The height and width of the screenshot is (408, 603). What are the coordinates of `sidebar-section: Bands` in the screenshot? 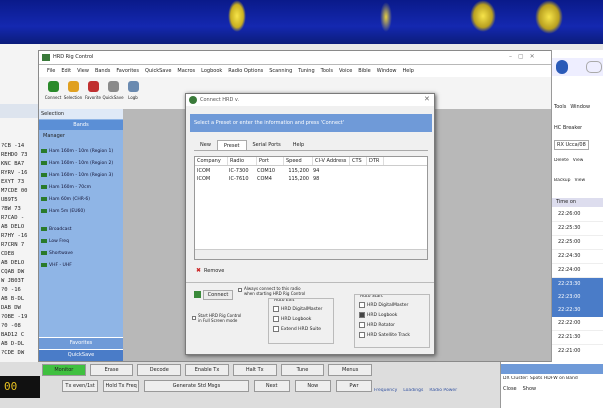 It's located at (81, 125).